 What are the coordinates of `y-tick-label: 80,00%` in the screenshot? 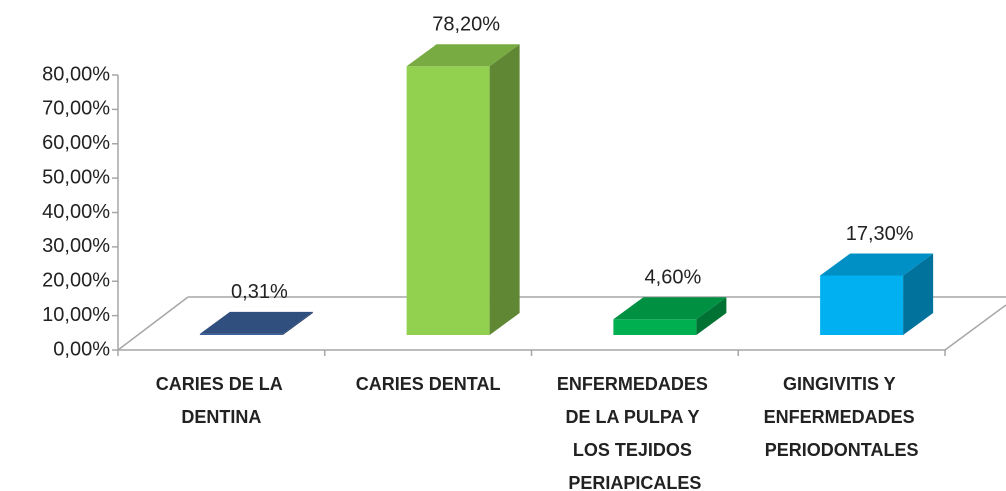 It's located at (76, 74).